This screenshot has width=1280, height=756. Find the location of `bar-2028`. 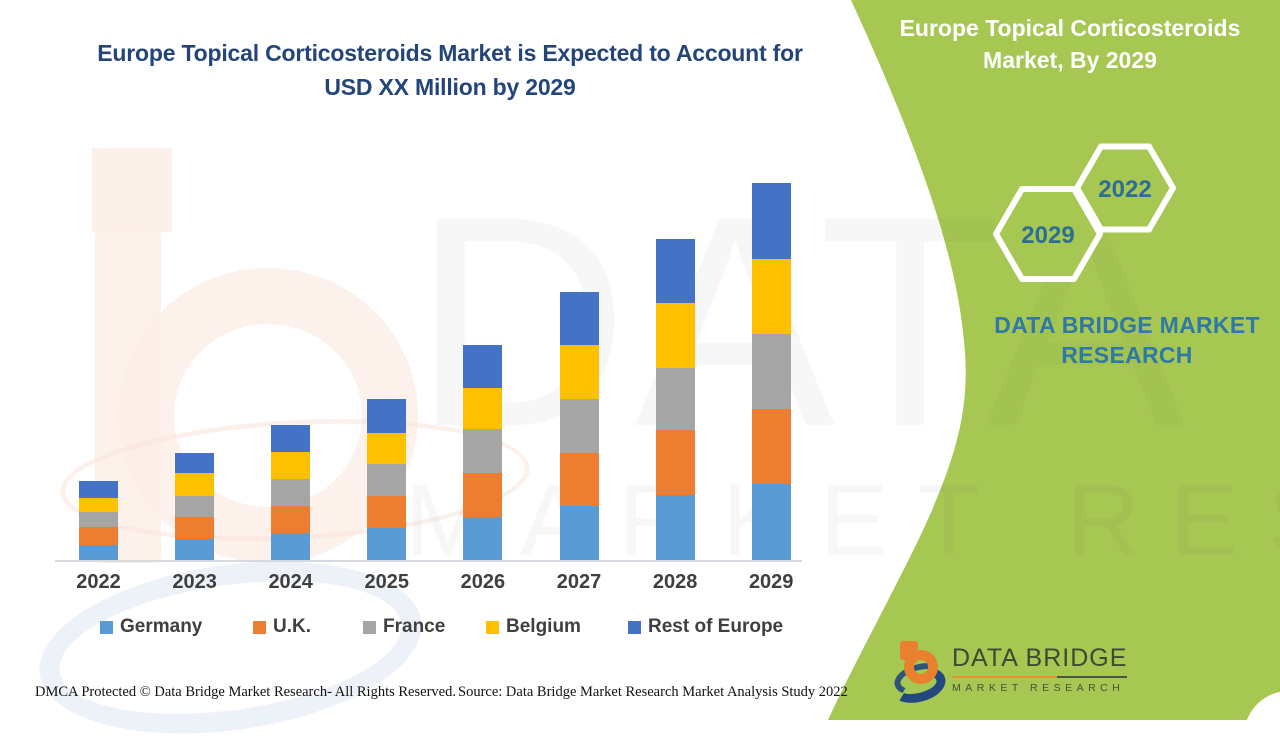

bar-2028 is located at coordinates (675, 399).